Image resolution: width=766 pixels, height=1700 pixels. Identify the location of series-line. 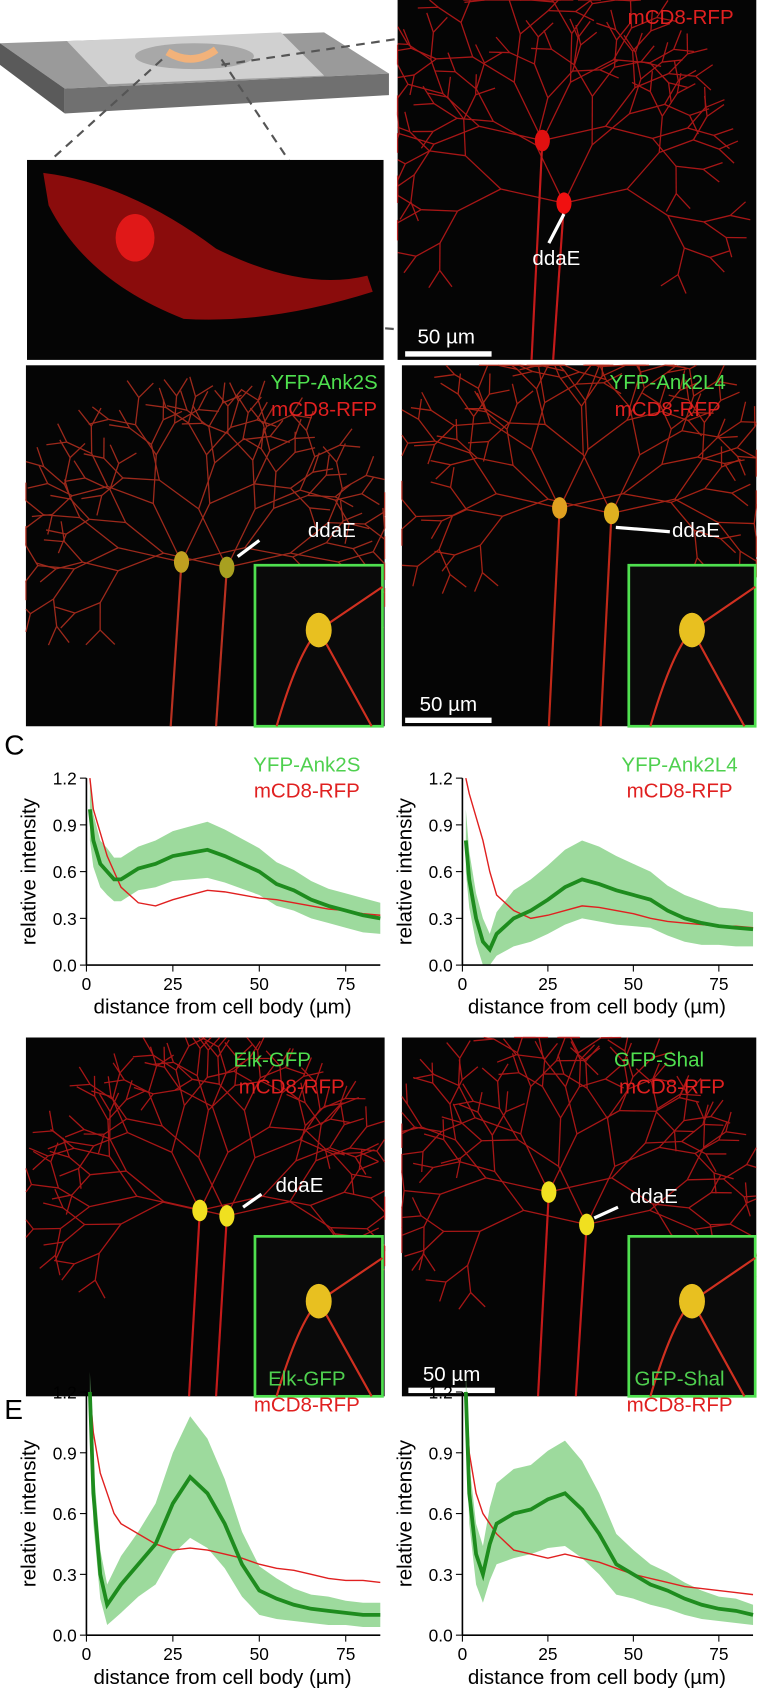
(234, 865).